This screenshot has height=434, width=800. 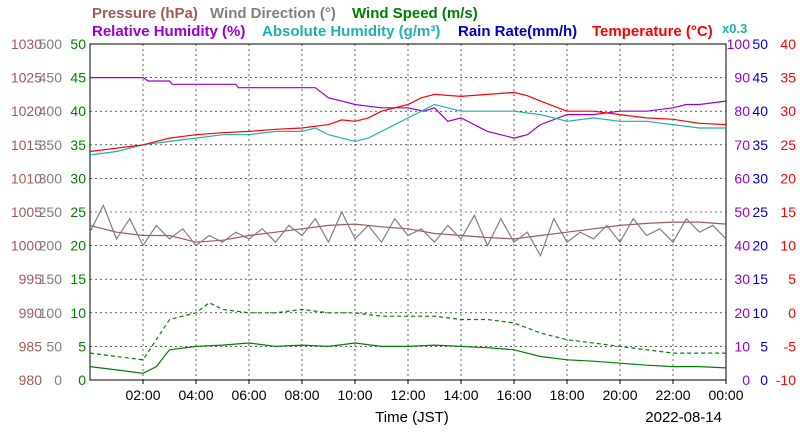 I want to click on pressure-tick-label: 990, so click(x=31, y=313).